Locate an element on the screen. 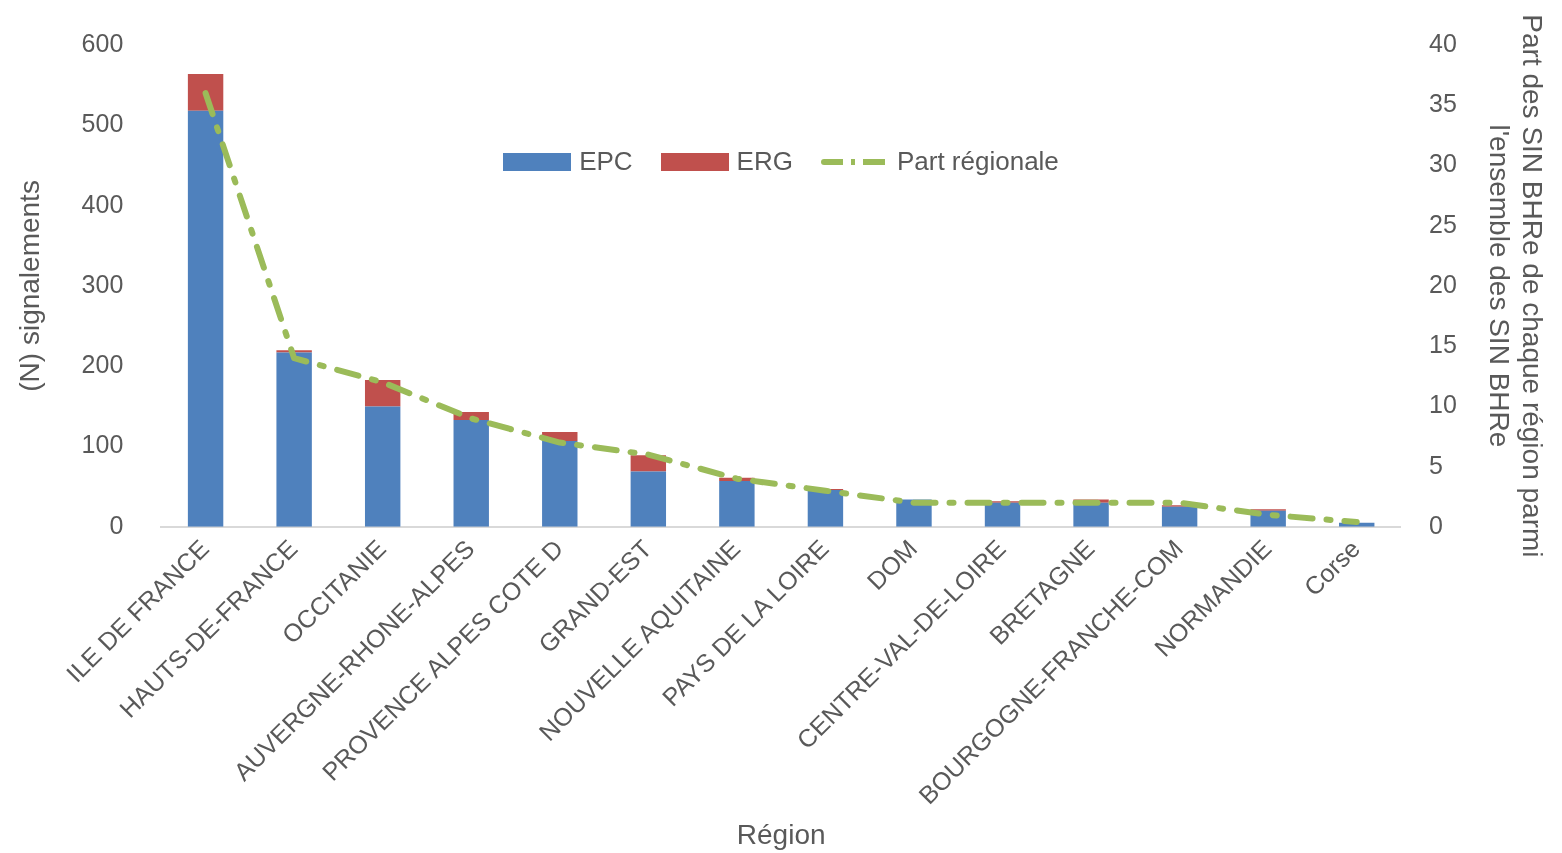 The height and width of the screenshot is (853, 1562). y-tick-label: 0 is located at coordinates (116, 524).